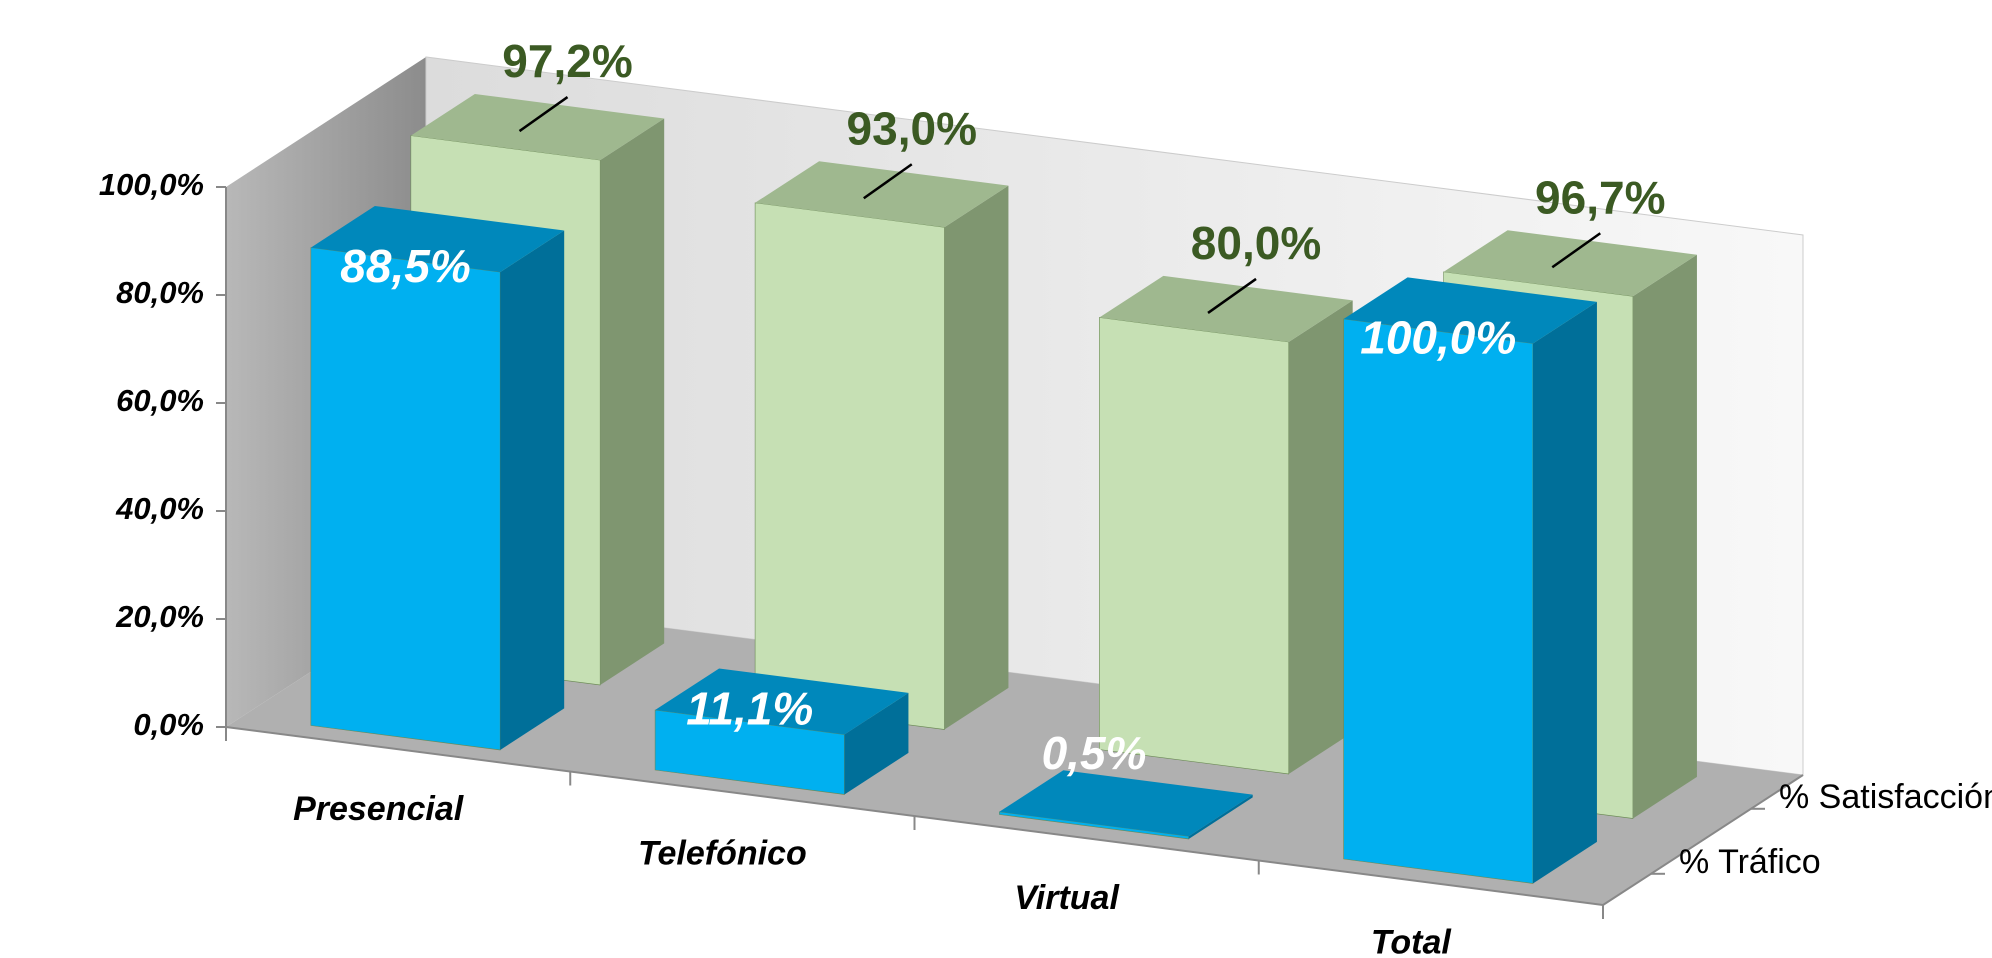 The height and width of the screenshot is (958, 1992). I want to click on value-label: 93,0%, so click(912, 128).